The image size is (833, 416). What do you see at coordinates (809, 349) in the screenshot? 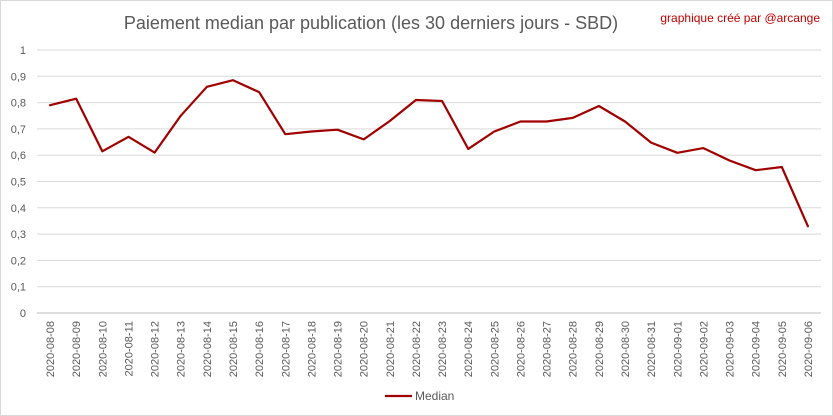
I see `x-tick-label: 2020-09-06` at bounding box center [809, 349].